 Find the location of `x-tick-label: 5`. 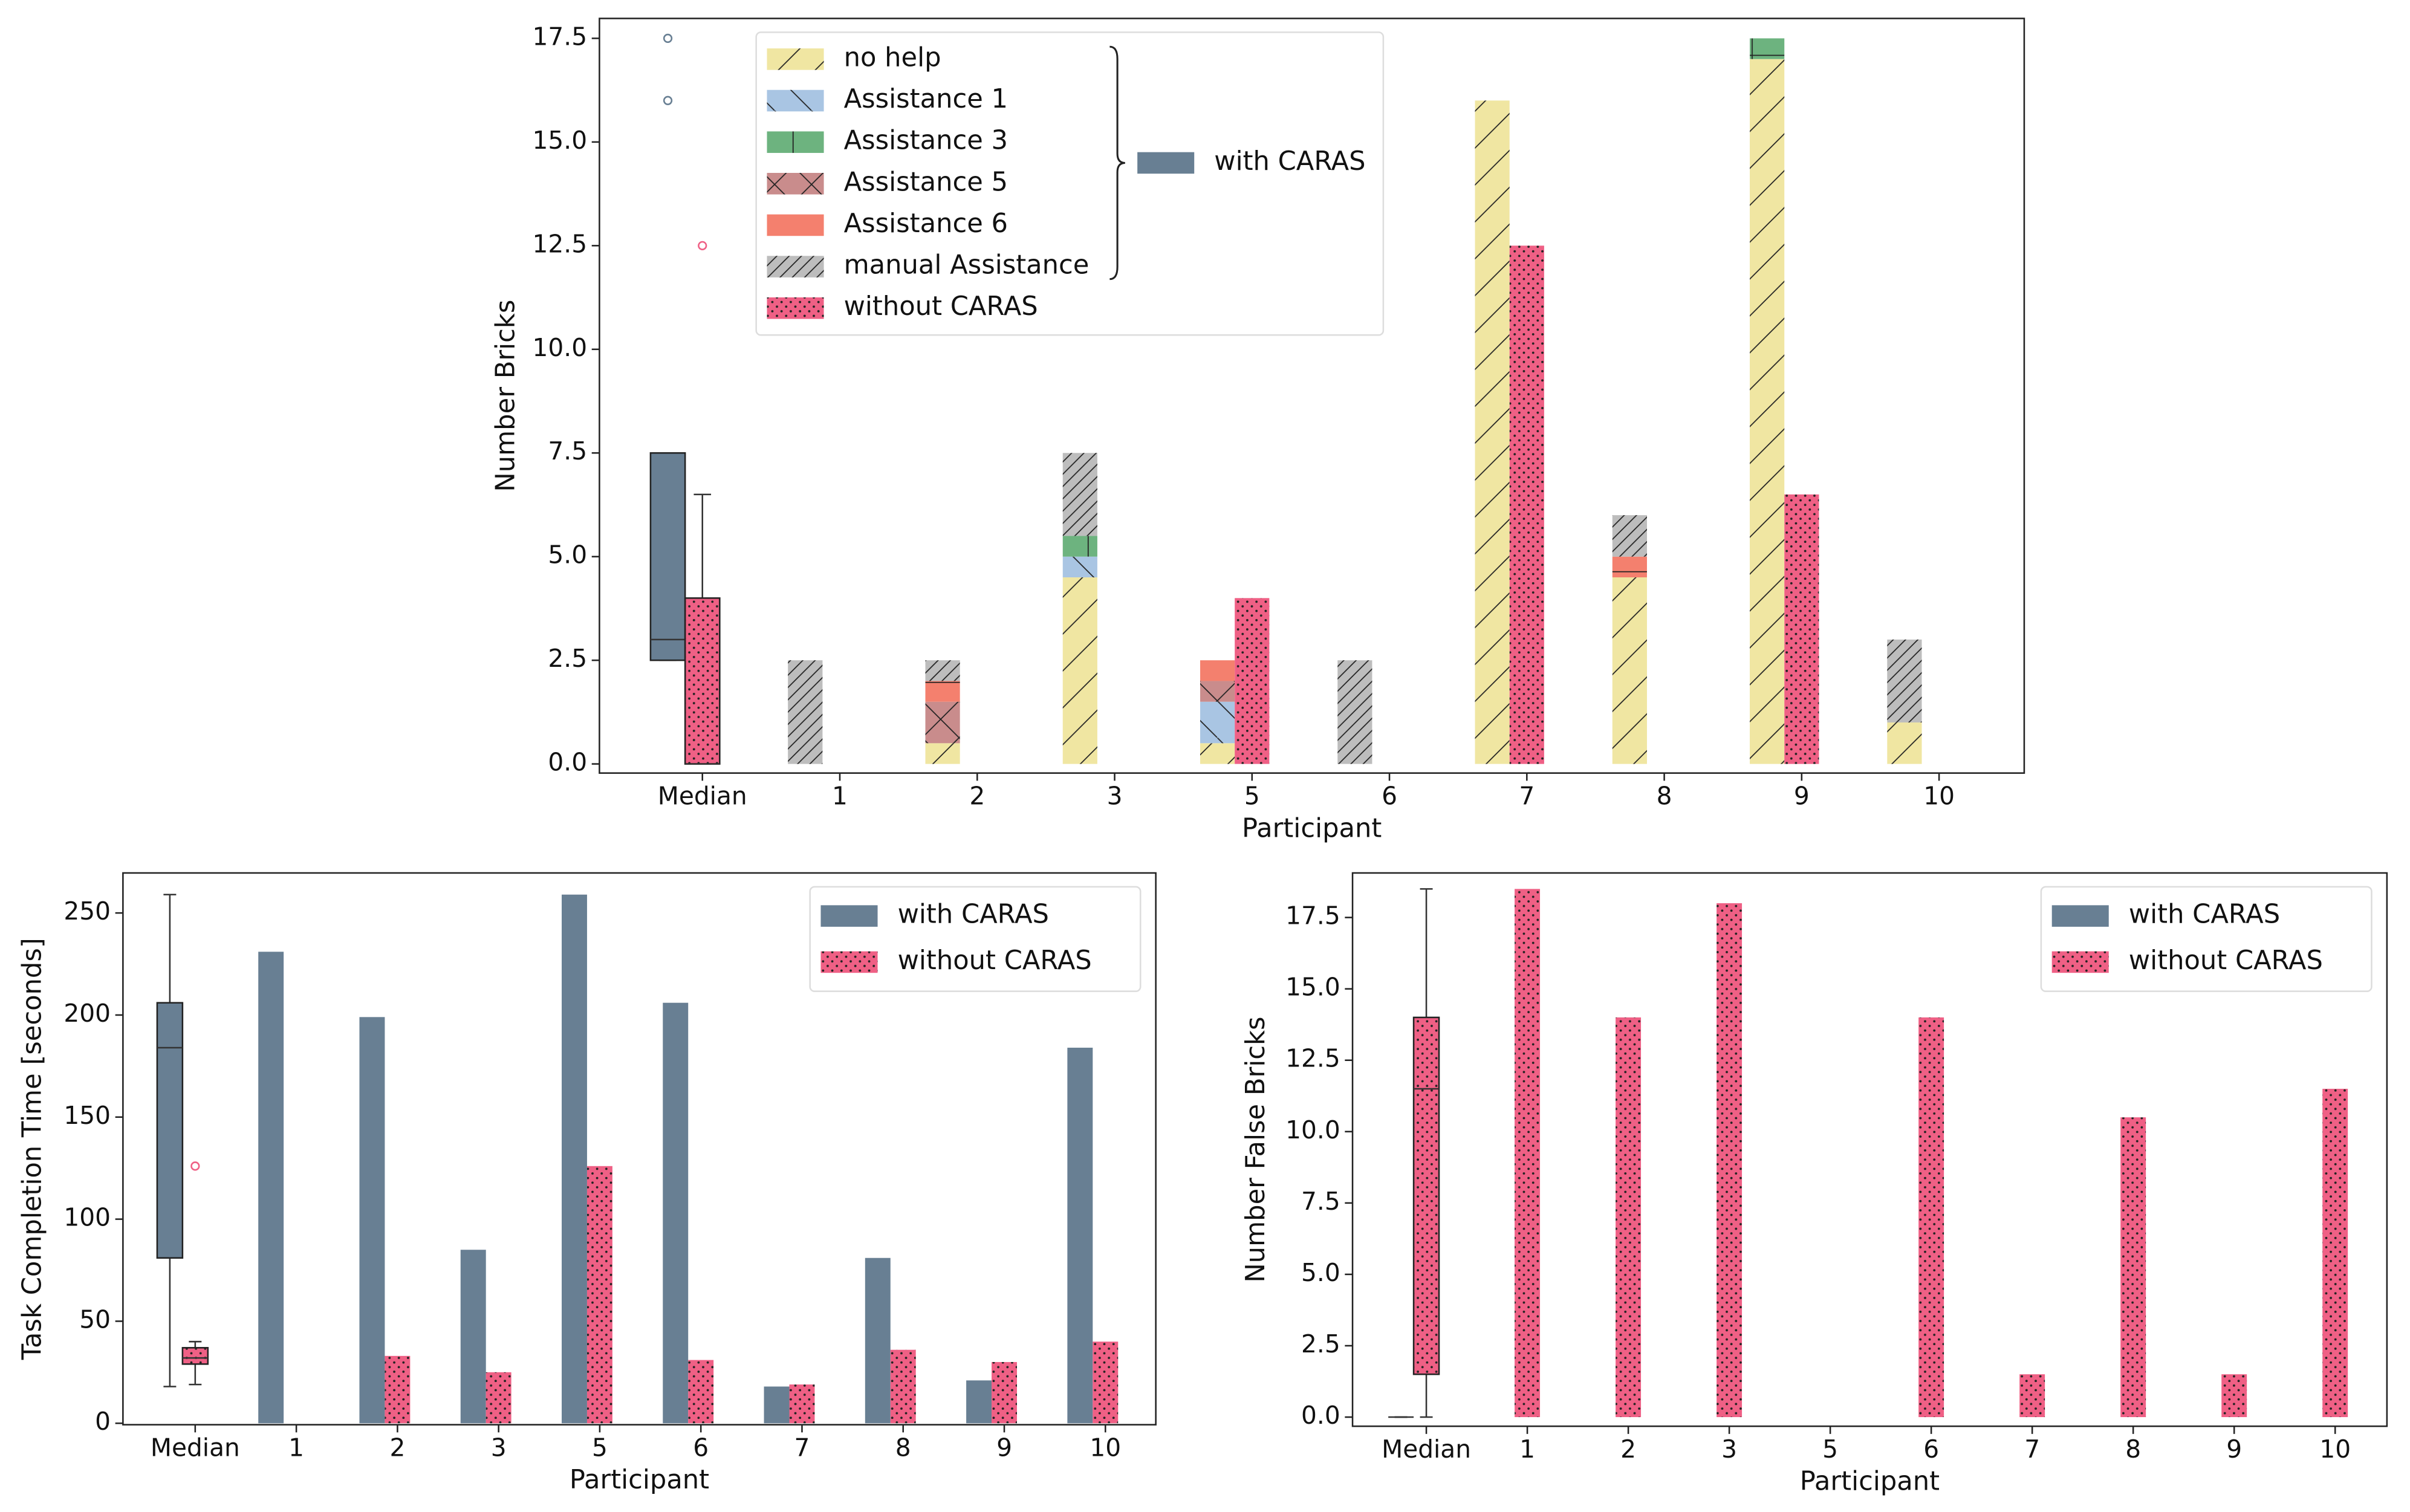

x-tick-label: 5 is located at coordinates (600, 1447).